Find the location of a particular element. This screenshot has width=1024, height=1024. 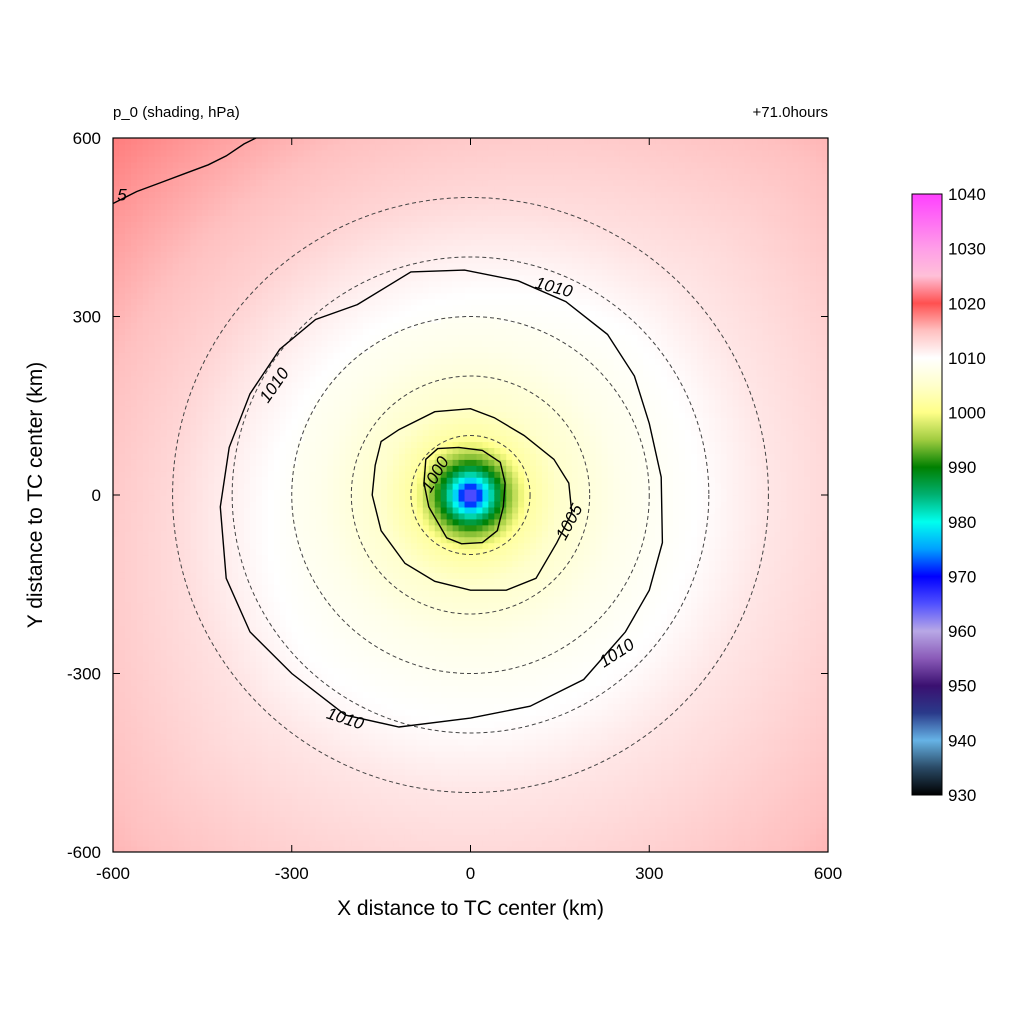

x-tick-label: 600 is located at coordinates (828, 873).